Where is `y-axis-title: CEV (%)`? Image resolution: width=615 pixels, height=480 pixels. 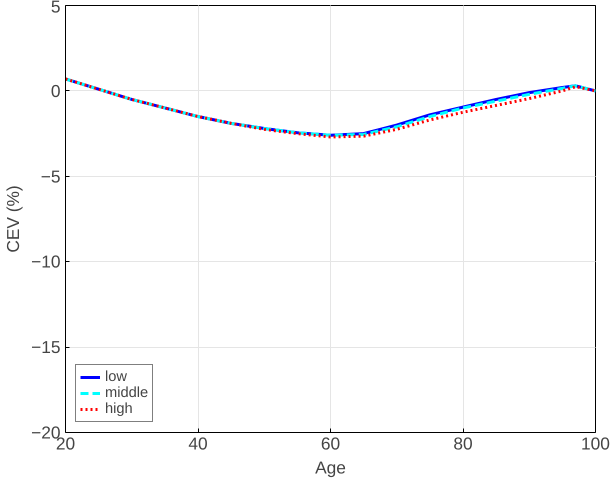
y-axis-title: CEV (%) is located at coordinates (13, 219).